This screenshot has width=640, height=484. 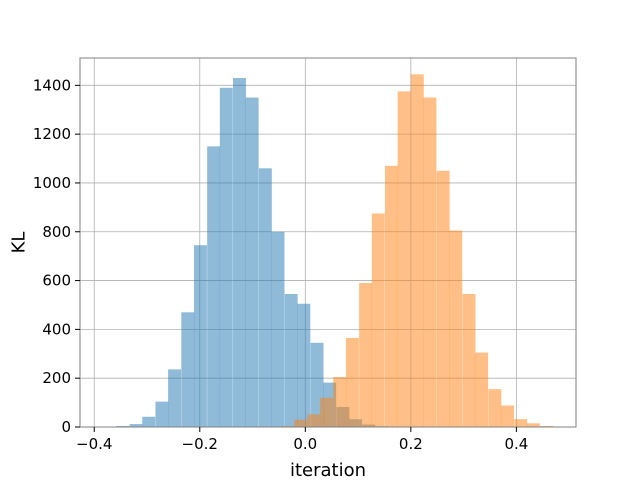 What do you see at coordinates (52, 134) in the screenshot?
I see `y-tick-label: 1200` at bounding box center [52, 134].